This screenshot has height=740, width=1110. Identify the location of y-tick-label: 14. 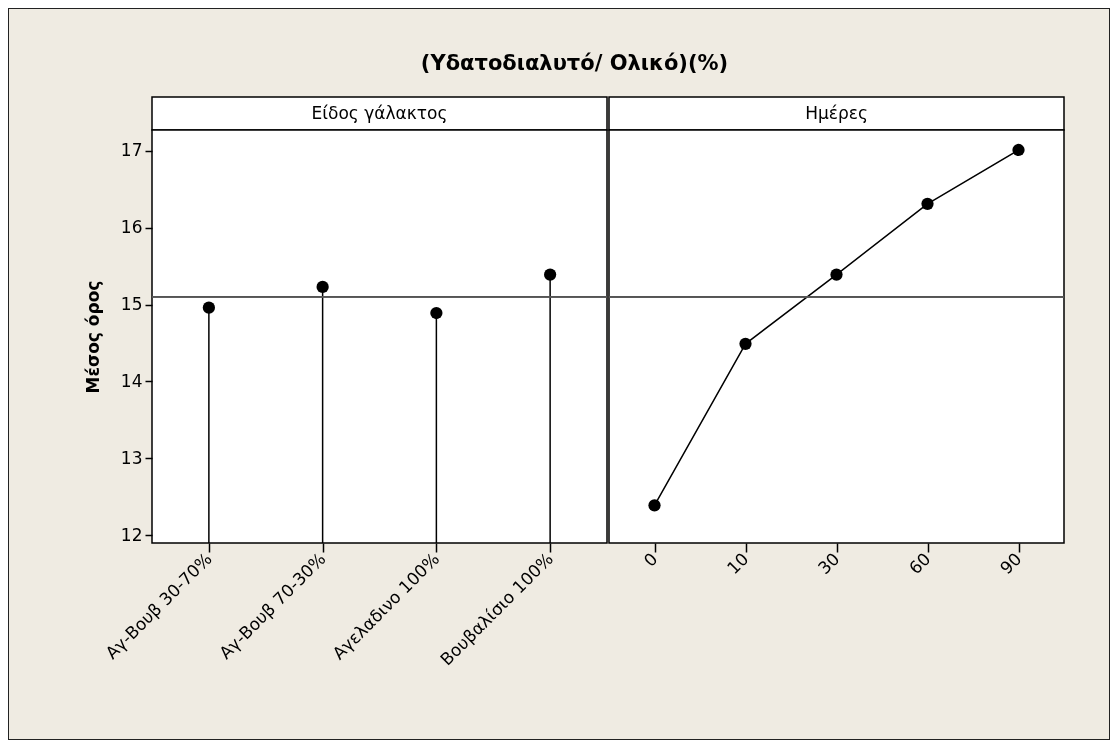
(131, 380).